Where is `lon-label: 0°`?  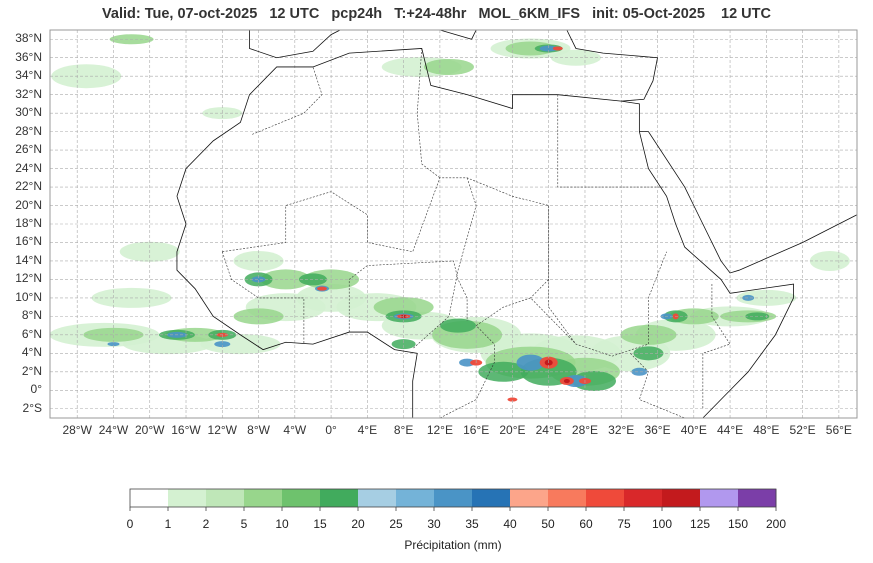
lon-label: 0° is located at coordinates (331, 430).